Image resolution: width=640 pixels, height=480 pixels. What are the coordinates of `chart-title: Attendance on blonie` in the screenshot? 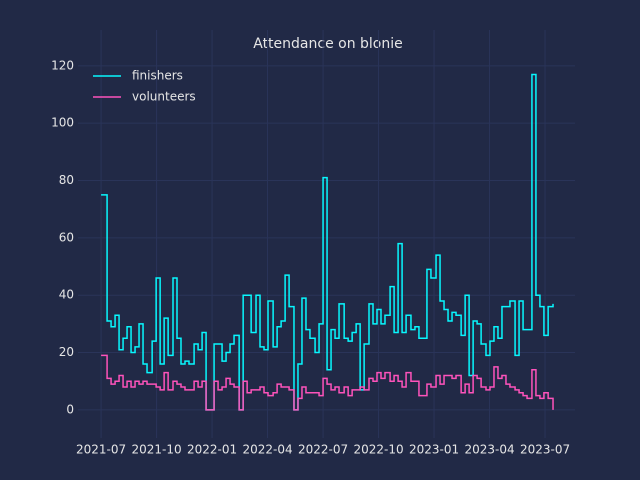 It's located at (328, 44).